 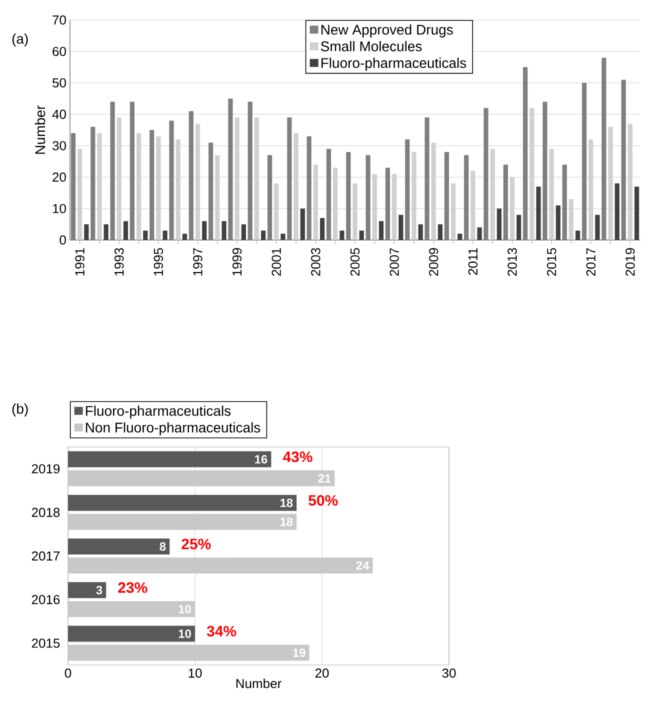 What do you see at coordinates (473, 261) in the screenshot?
I see `x-tick-label: 2011` at bounding box center [473, 261].